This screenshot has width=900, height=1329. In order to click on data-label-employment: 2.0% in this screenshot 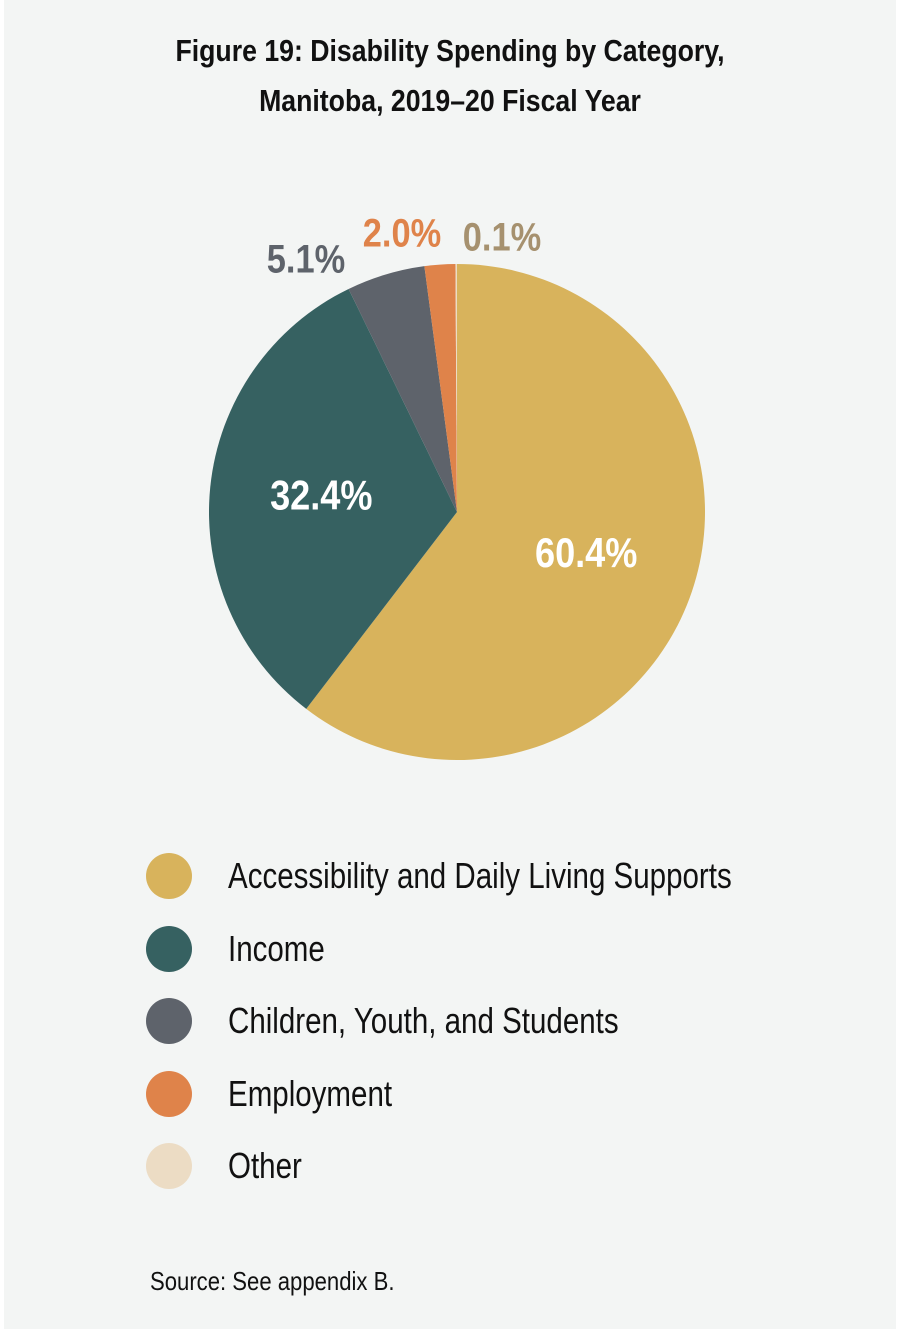, I will do `click(402, 232)`.